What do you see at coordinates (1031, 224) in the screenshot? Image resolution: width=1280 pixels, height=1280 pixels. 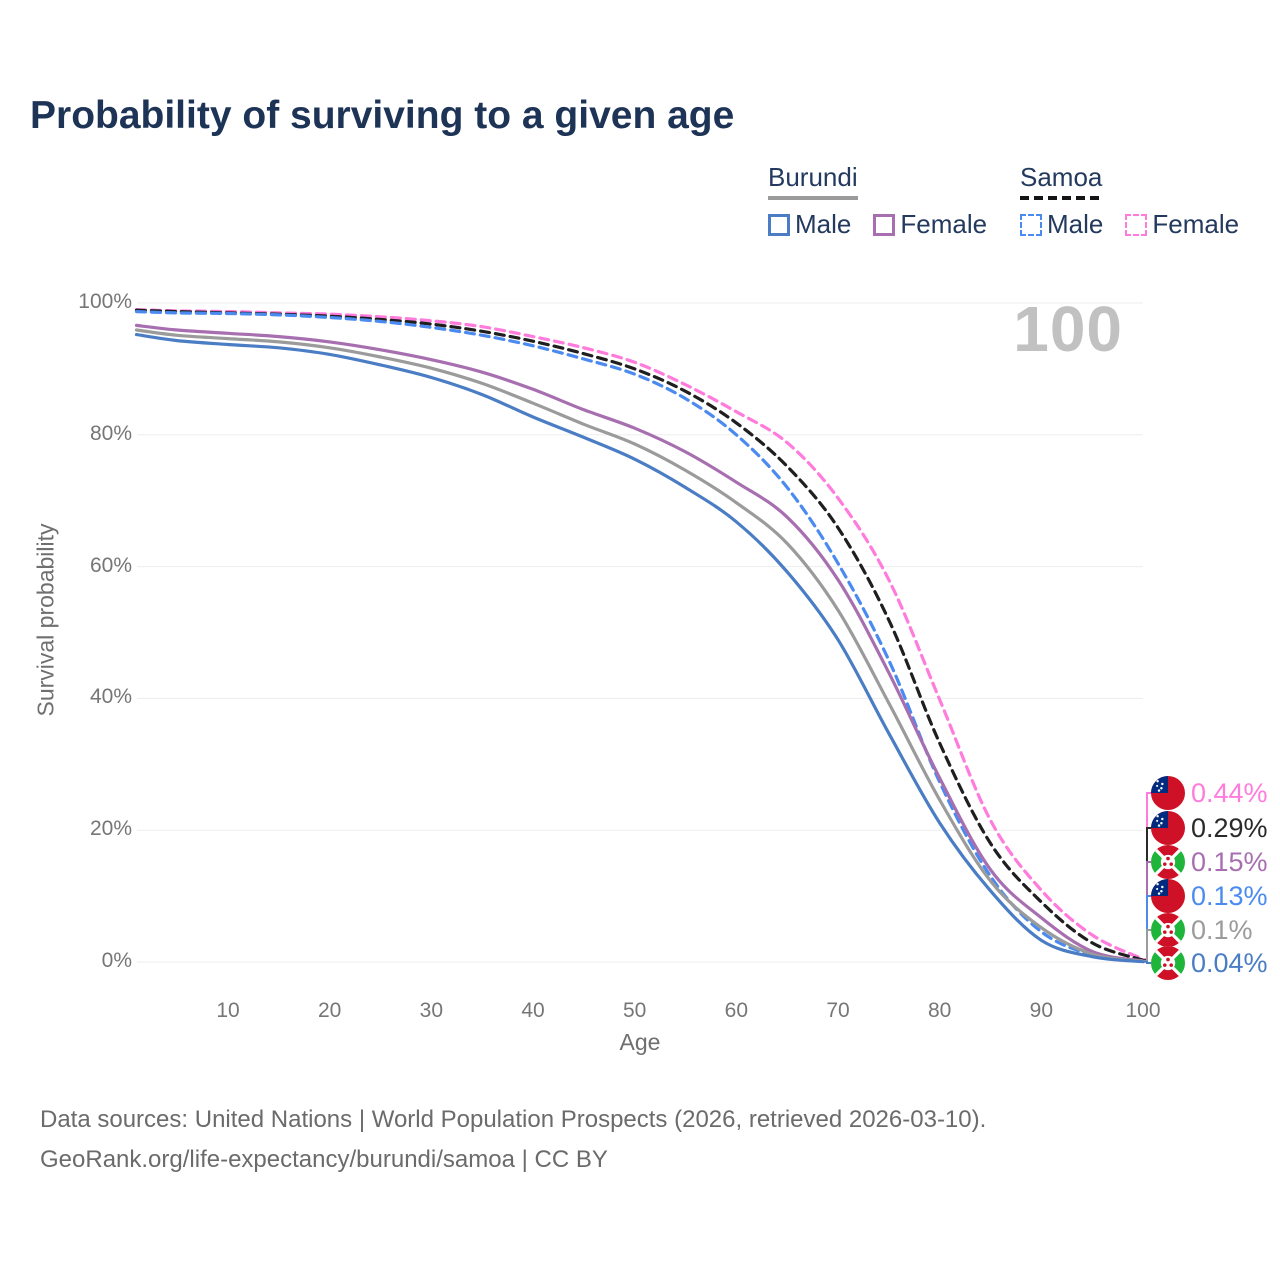 I see `samoa-male-swatch-icon` at bounding box center [1031, 224].